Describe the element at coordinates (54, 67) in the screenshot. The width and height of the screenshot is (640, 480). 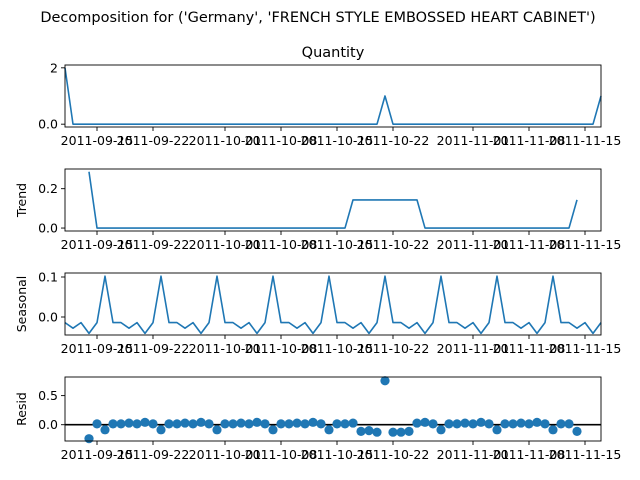
I see `y-tick-label: 2` at that location.